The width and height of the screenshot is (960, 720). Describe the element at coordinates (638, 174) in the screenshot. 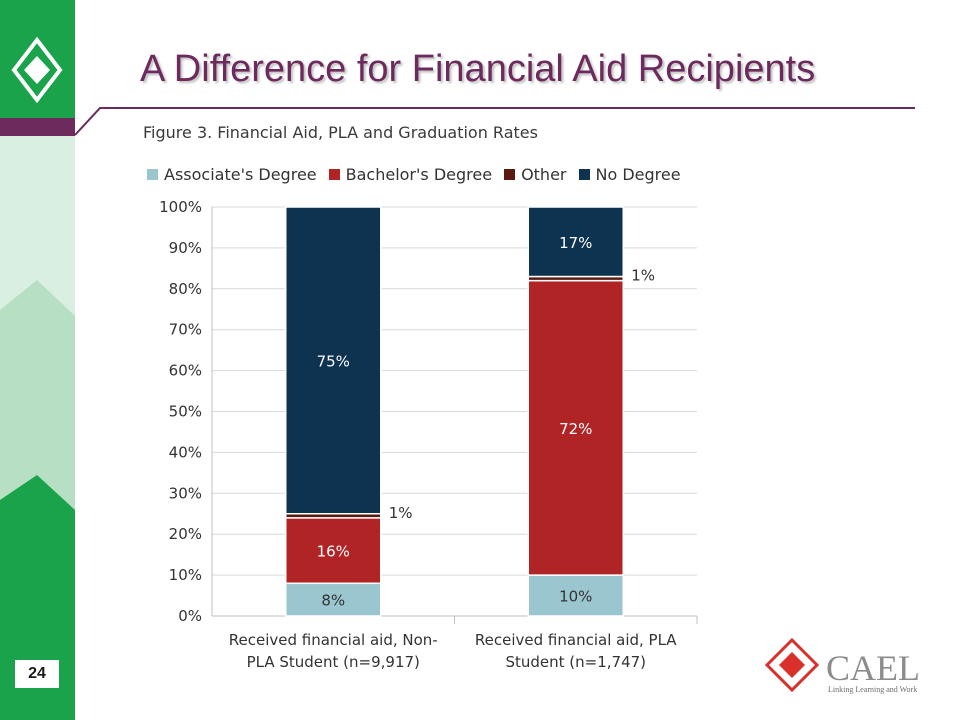

I see `legend-label-no-degree: No Degree` at that location.